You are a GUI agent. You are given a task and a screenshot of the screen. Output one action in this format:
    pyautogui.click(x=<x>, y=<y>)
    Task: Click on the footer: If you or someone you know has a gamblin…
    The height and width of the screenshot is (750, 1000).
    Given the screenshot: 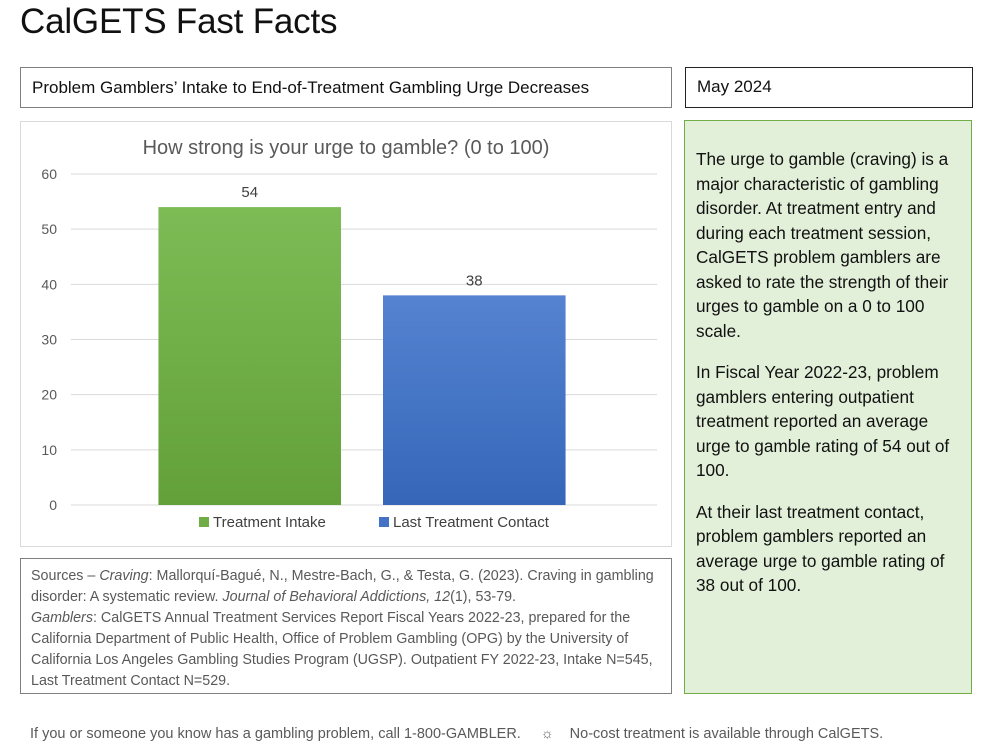 What is the action you would take?
    pyautogui.click(x=456, y=733)
    